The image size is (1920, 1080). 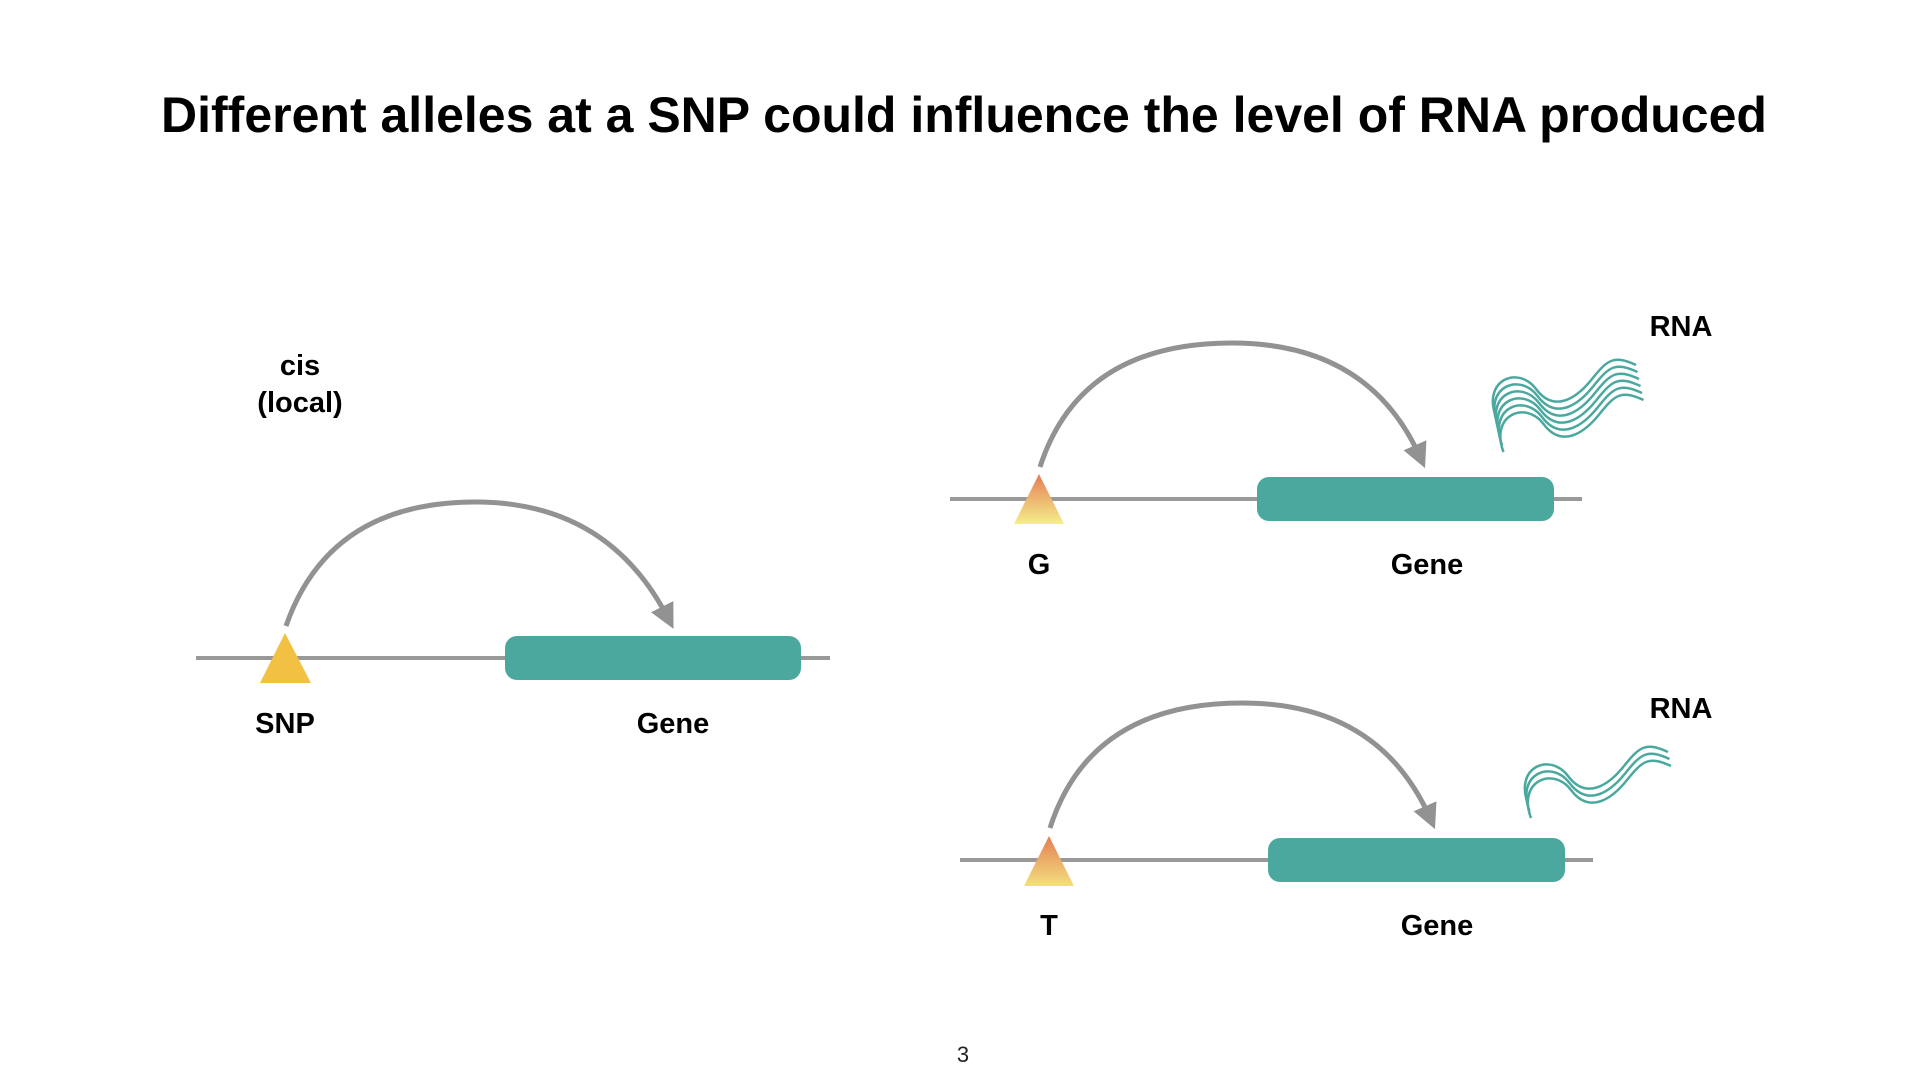 I want to click on rna-strands-bottom-icon, so click(x=1597, y=782).